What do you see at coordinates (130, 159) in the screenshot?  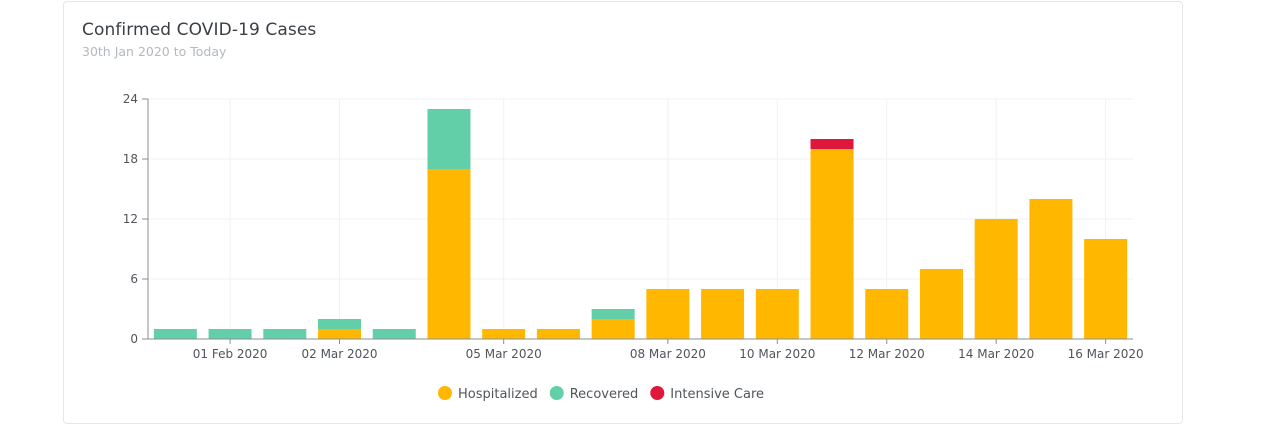 I see `y-tick-label: 18` at bounding box center [130, 159].